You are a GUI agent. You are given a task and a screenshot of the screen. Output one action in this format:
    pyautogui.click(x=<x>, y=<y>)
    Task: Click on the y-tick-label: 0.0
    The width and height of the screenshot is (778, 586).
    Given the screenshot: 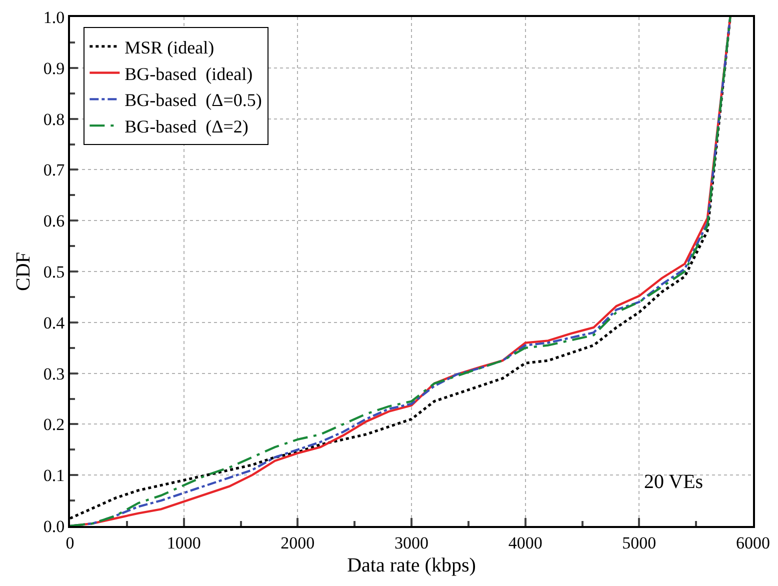 What is the action you would take?
    pyautogui.click(x=54, y=526)
    